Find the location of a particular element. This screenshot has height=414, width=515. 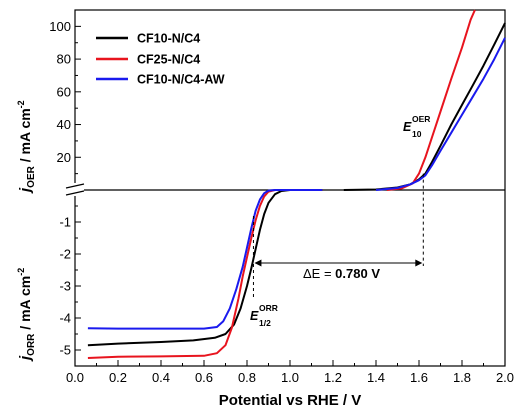

x-tick-label: 0.4 is located at coordinates (161, 377).